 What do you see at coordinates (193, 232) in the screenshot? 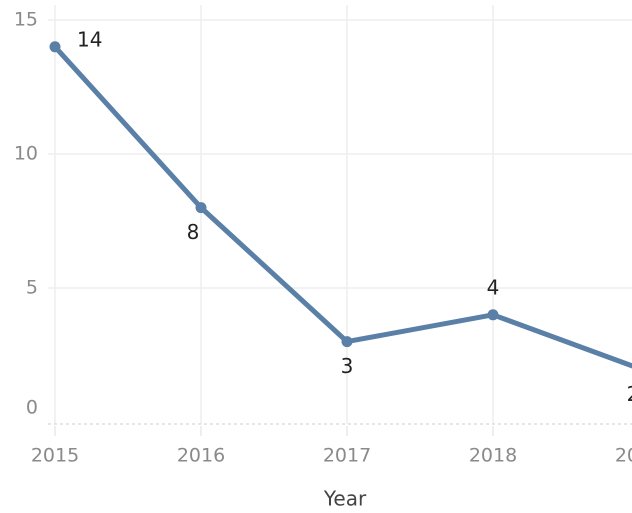
I see `data-label: 8` at bounding box center [193, 232].